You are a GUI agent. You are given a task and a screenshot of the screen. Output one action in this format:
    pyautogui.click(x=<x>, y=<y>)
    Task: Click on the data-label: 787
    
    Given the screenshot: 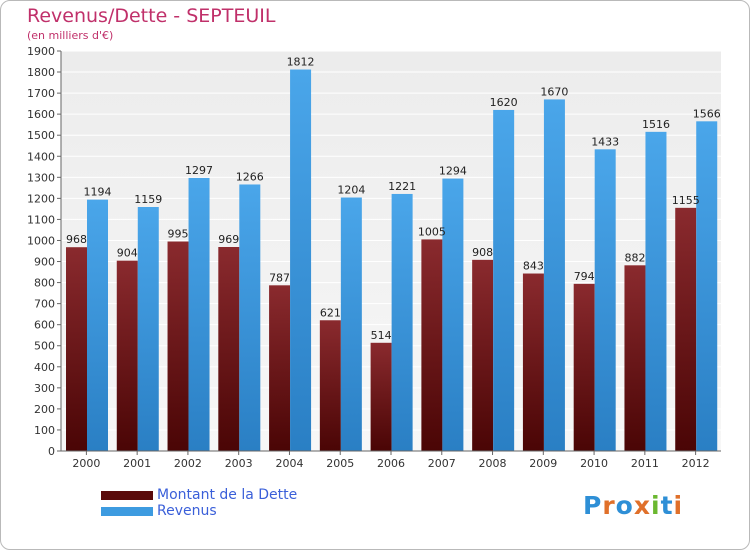 What is the action you would take?
    pyautogui.click(x=279, y=277)
    